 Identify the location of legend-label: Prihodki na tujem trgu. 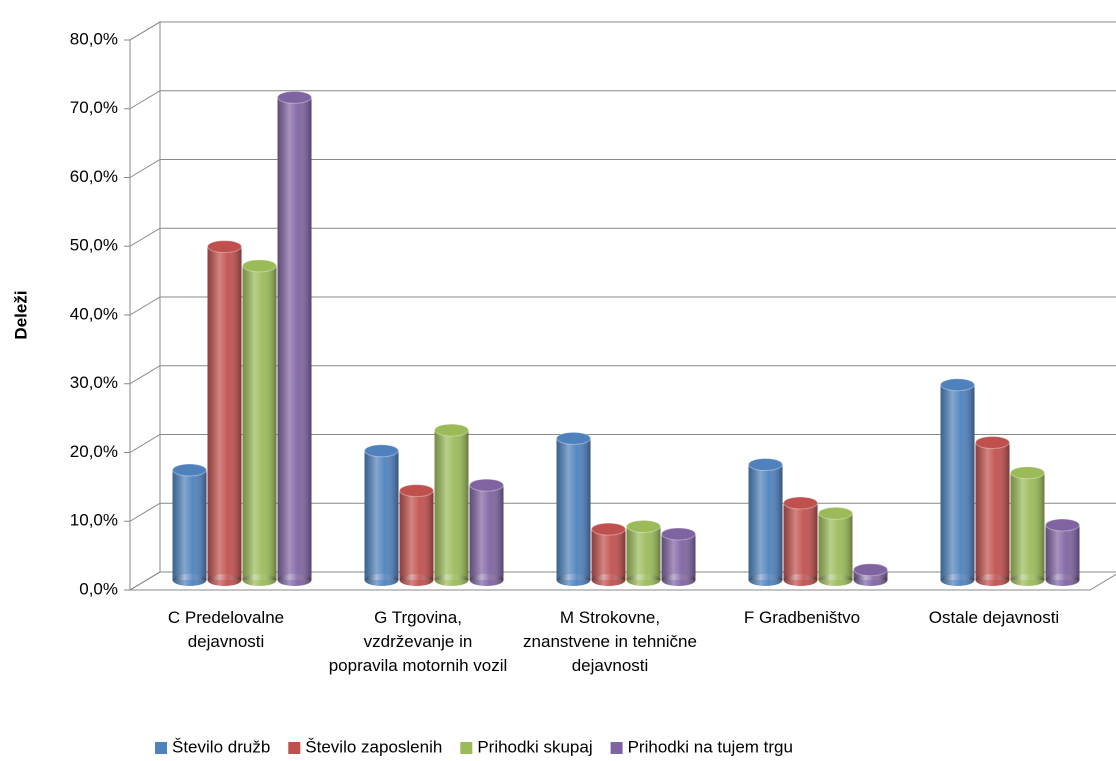
(710, 746).